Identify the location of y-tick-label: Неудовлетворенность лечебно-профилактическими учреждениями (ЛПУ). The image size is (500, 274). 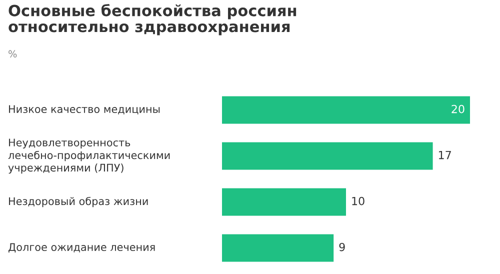
(89, 156).